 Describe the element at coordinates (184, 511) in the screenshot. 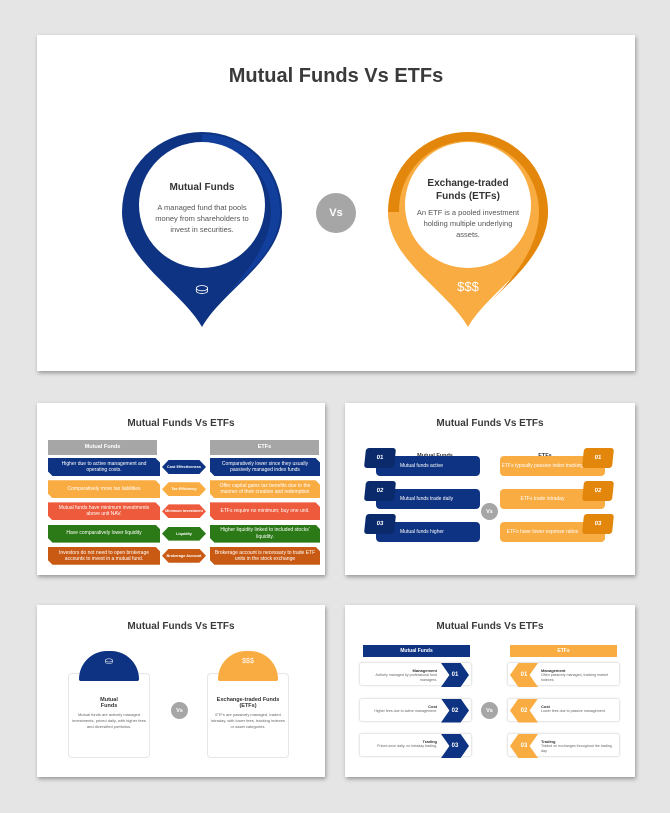

I see `criterion-label: Minimum Investment` at that location.